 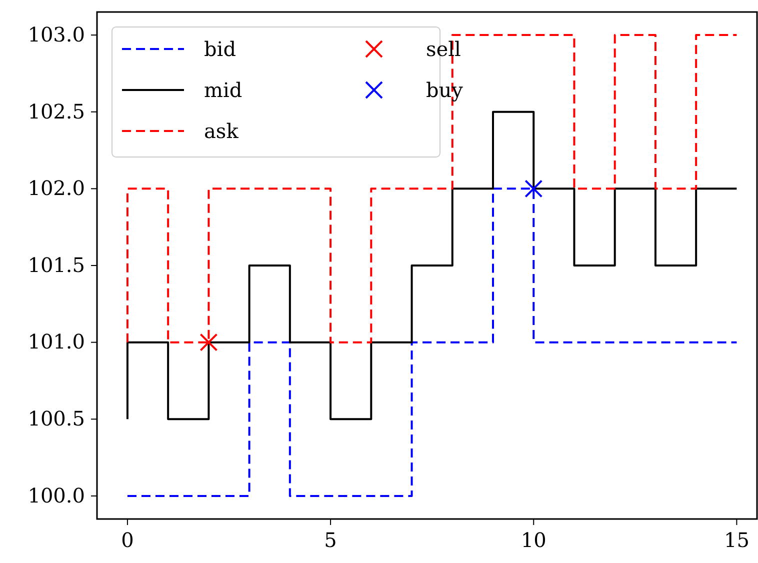 I want to click on y-tick-label: 101.0, so click(x=56, y=342).